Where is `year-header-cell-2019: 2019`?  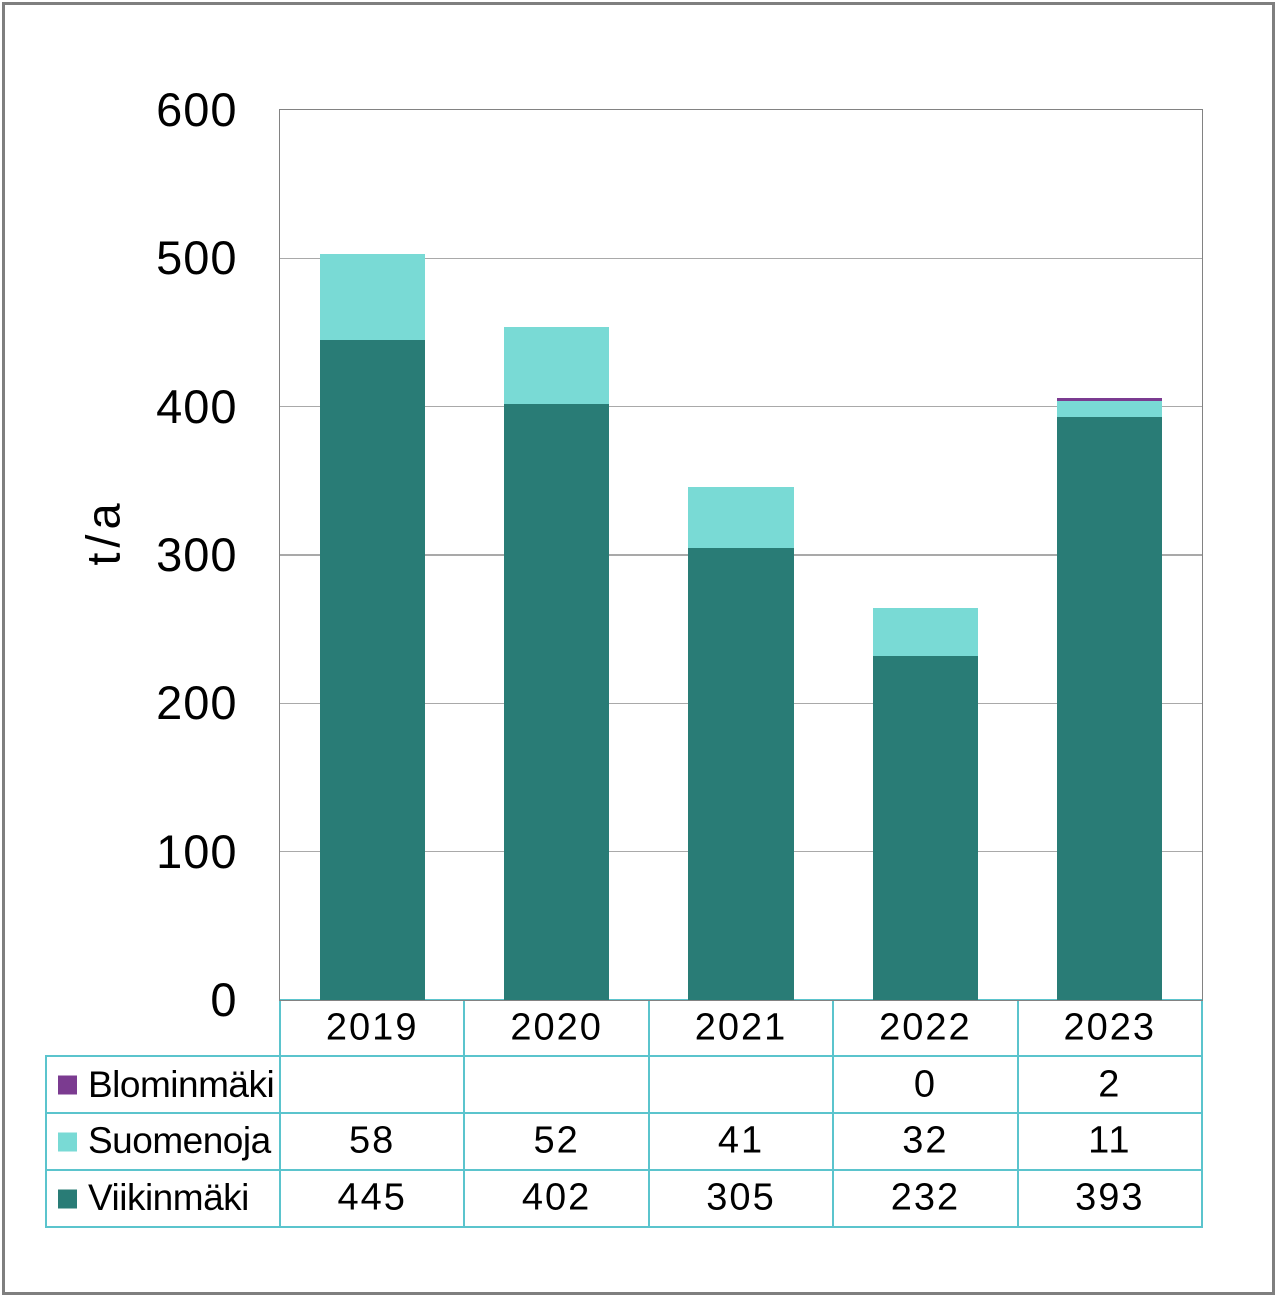
year-header-cell-2019: 2019 is located at coordinates (372, 1027).